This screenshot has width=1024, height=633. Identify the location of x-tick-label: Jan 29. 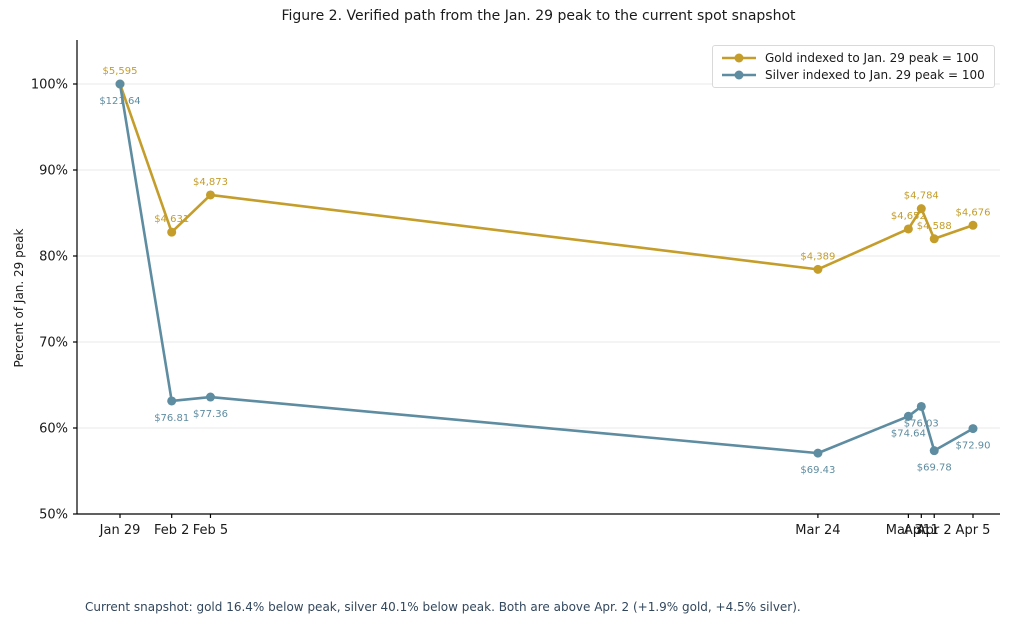
(120, 530).